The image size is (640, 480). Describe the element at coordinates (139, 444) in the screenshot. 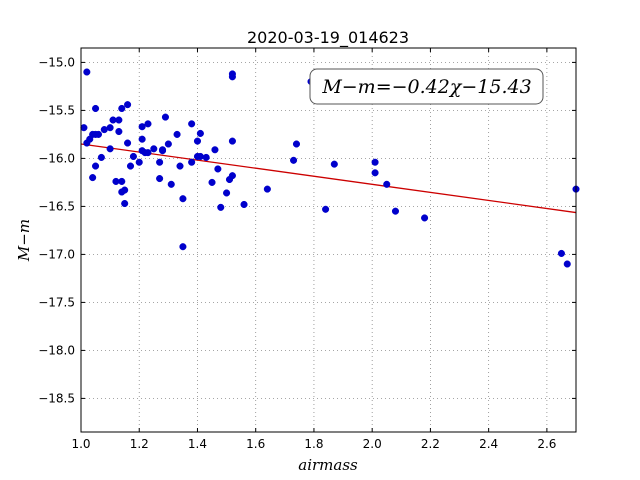

I see `x-tick-label: 1.2` at that location.